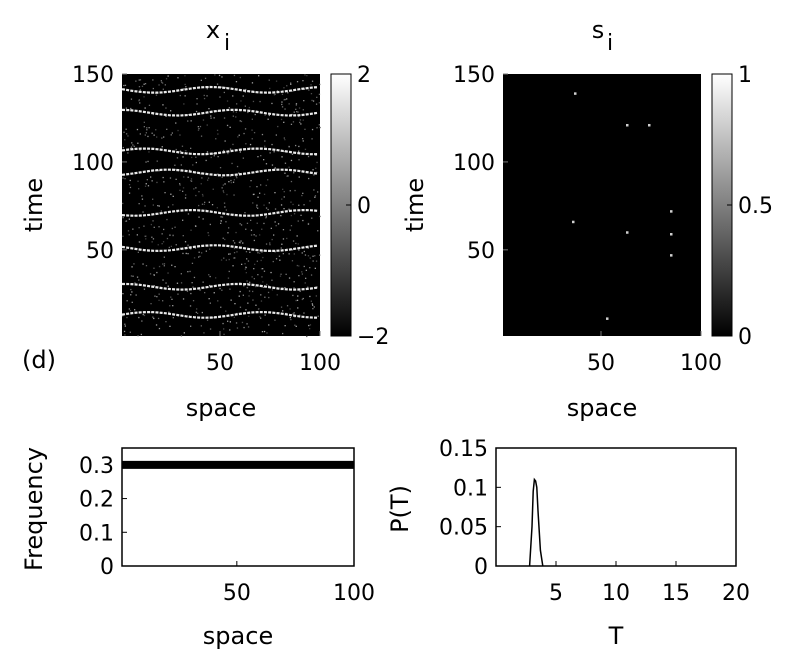 The width and height of the screenshot is (788, 659). Describe the element at coordinates (602, 36) in the screenshot. I see `si-title: s i` at that location.